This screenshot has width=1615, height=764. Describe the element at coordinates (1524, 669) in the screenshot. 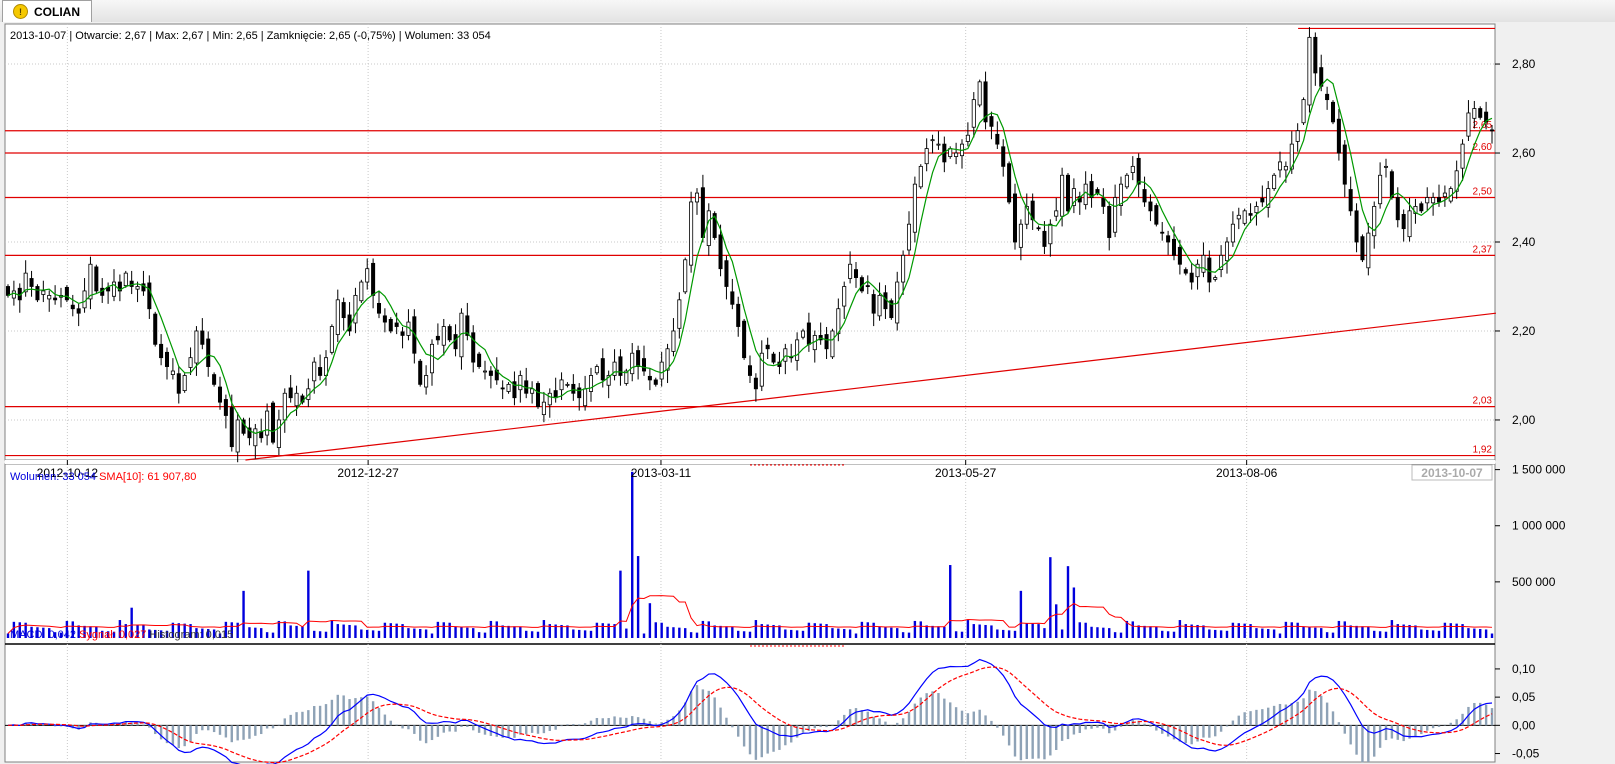

I see `macd-axis-label: 0,10` at that location.